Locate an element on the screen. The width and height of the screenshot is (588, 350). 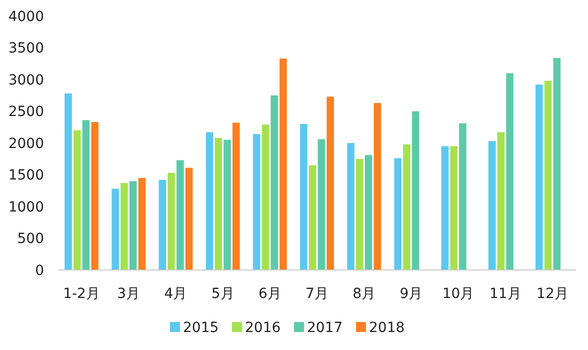
x-tick-label: 12月 is located at coordinates (552, 294).